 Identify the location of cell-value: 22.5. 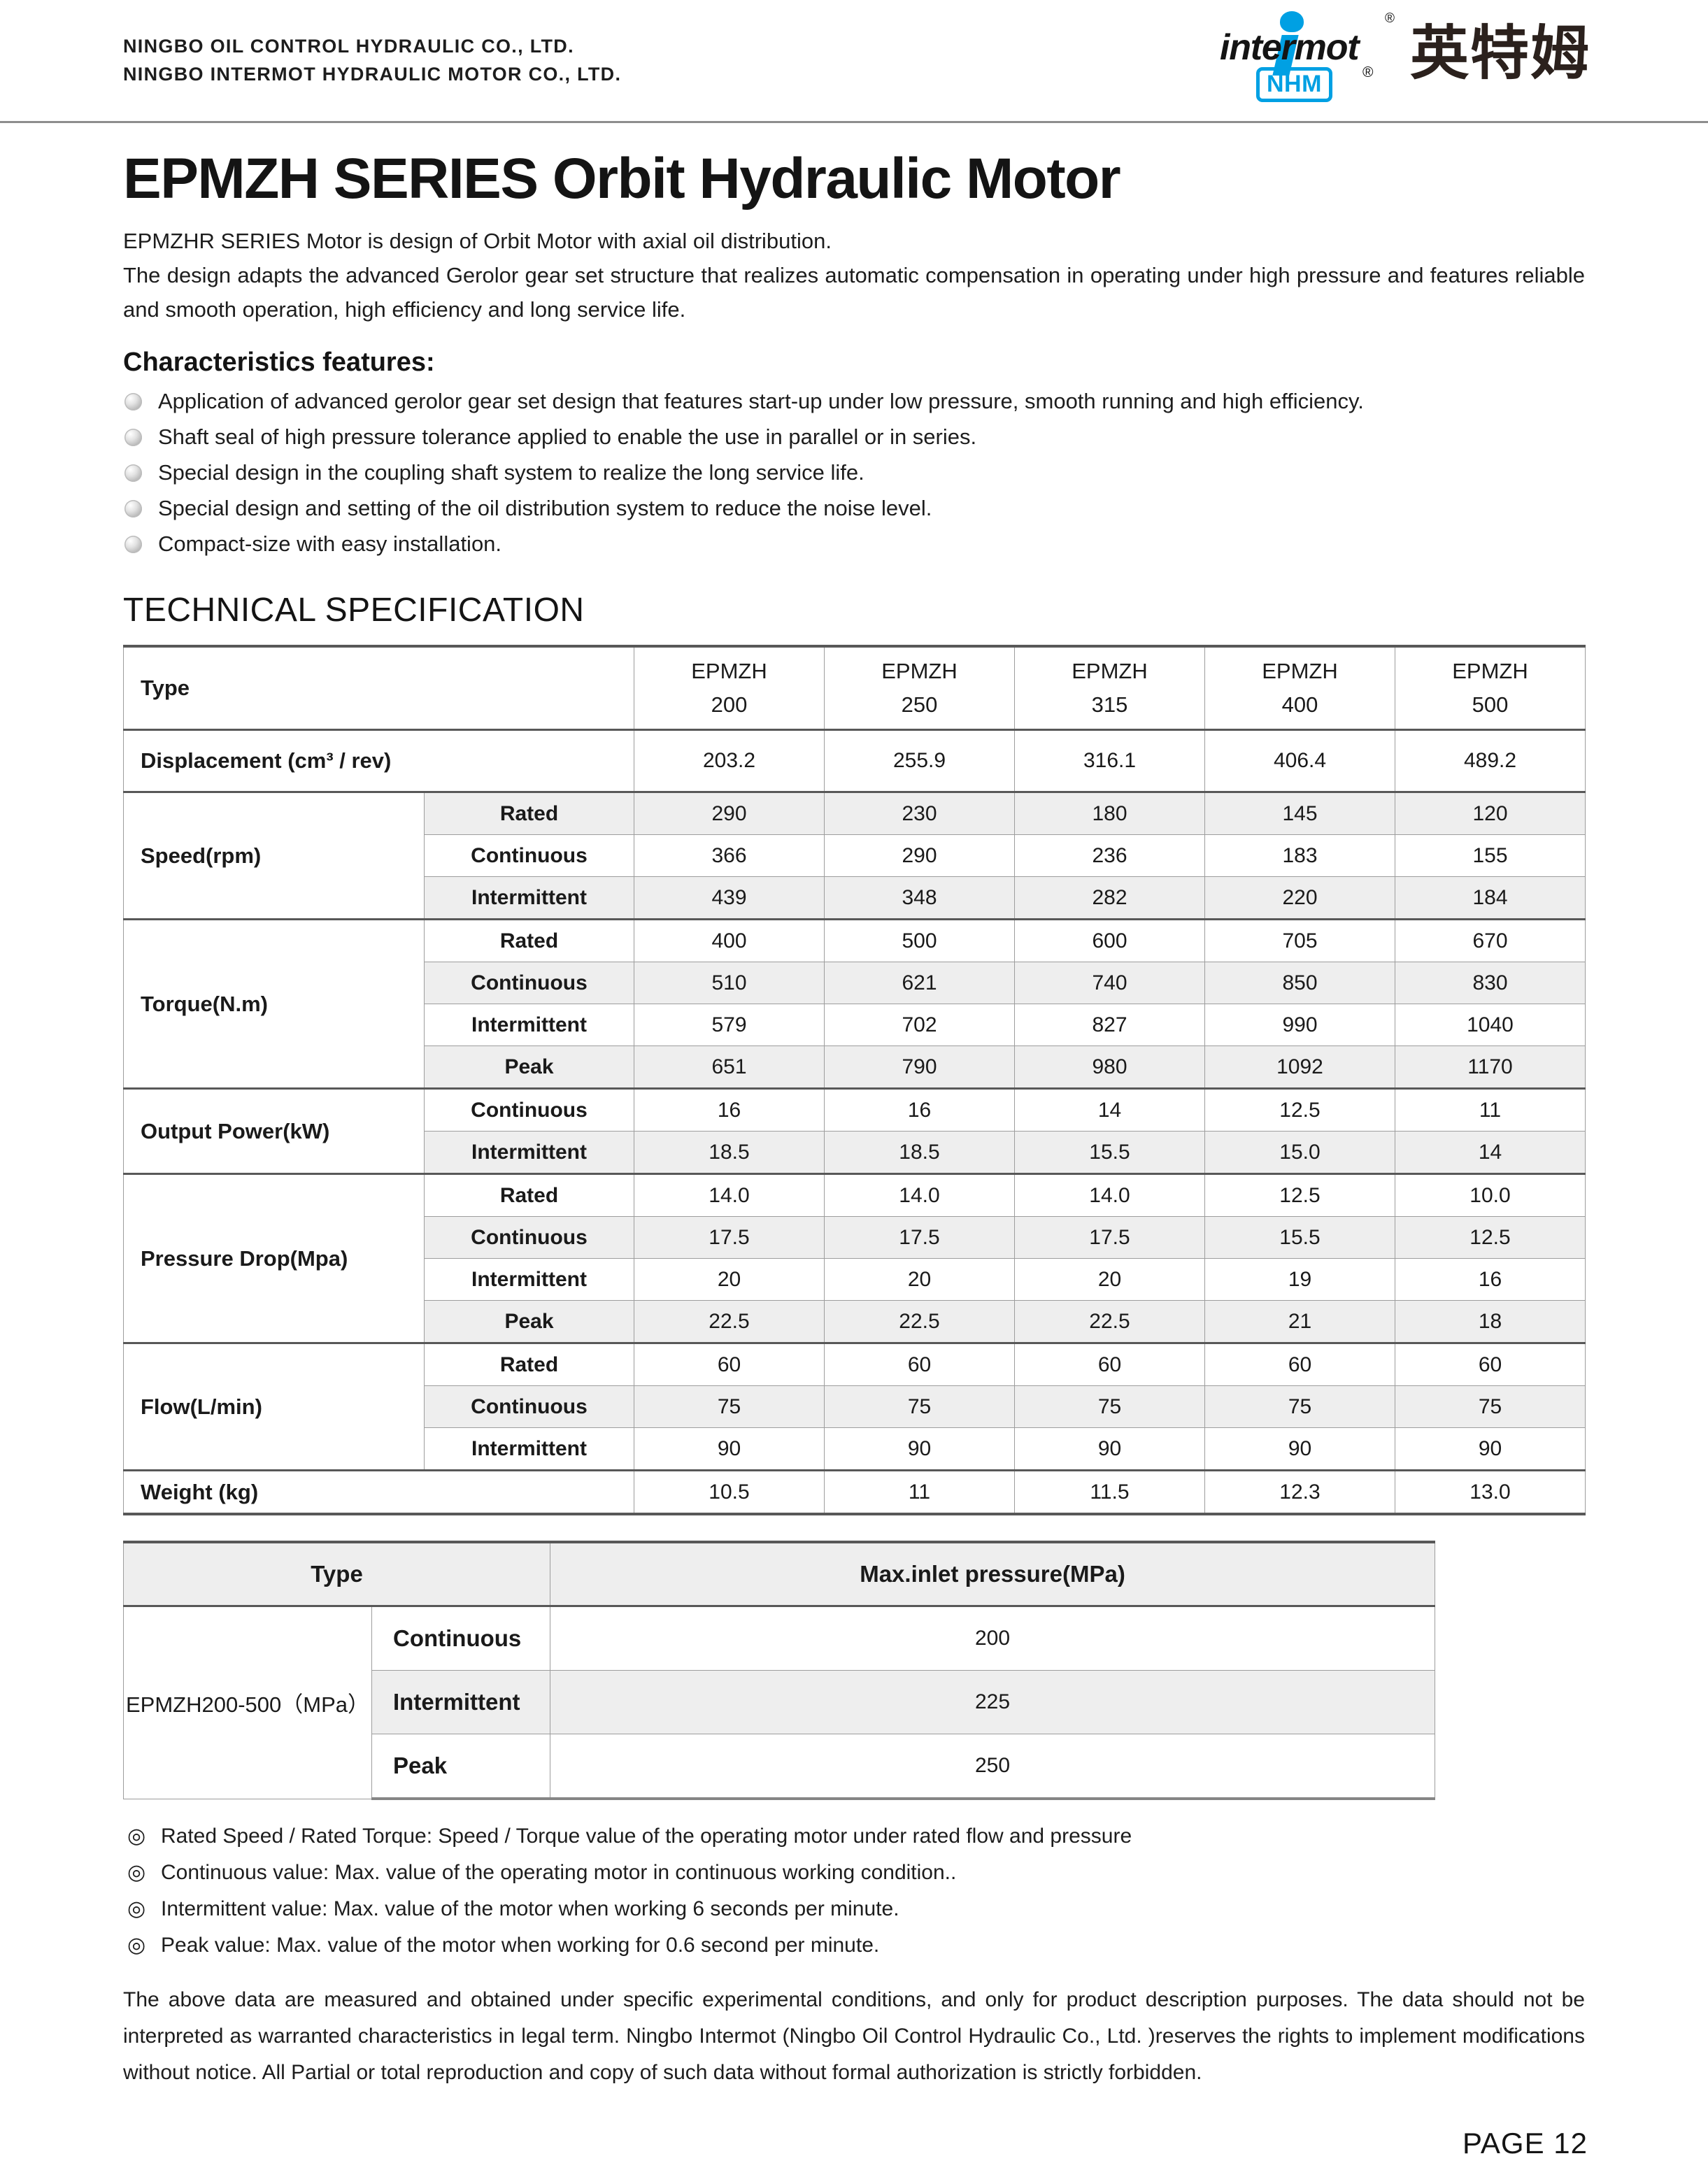
(919, 1321).